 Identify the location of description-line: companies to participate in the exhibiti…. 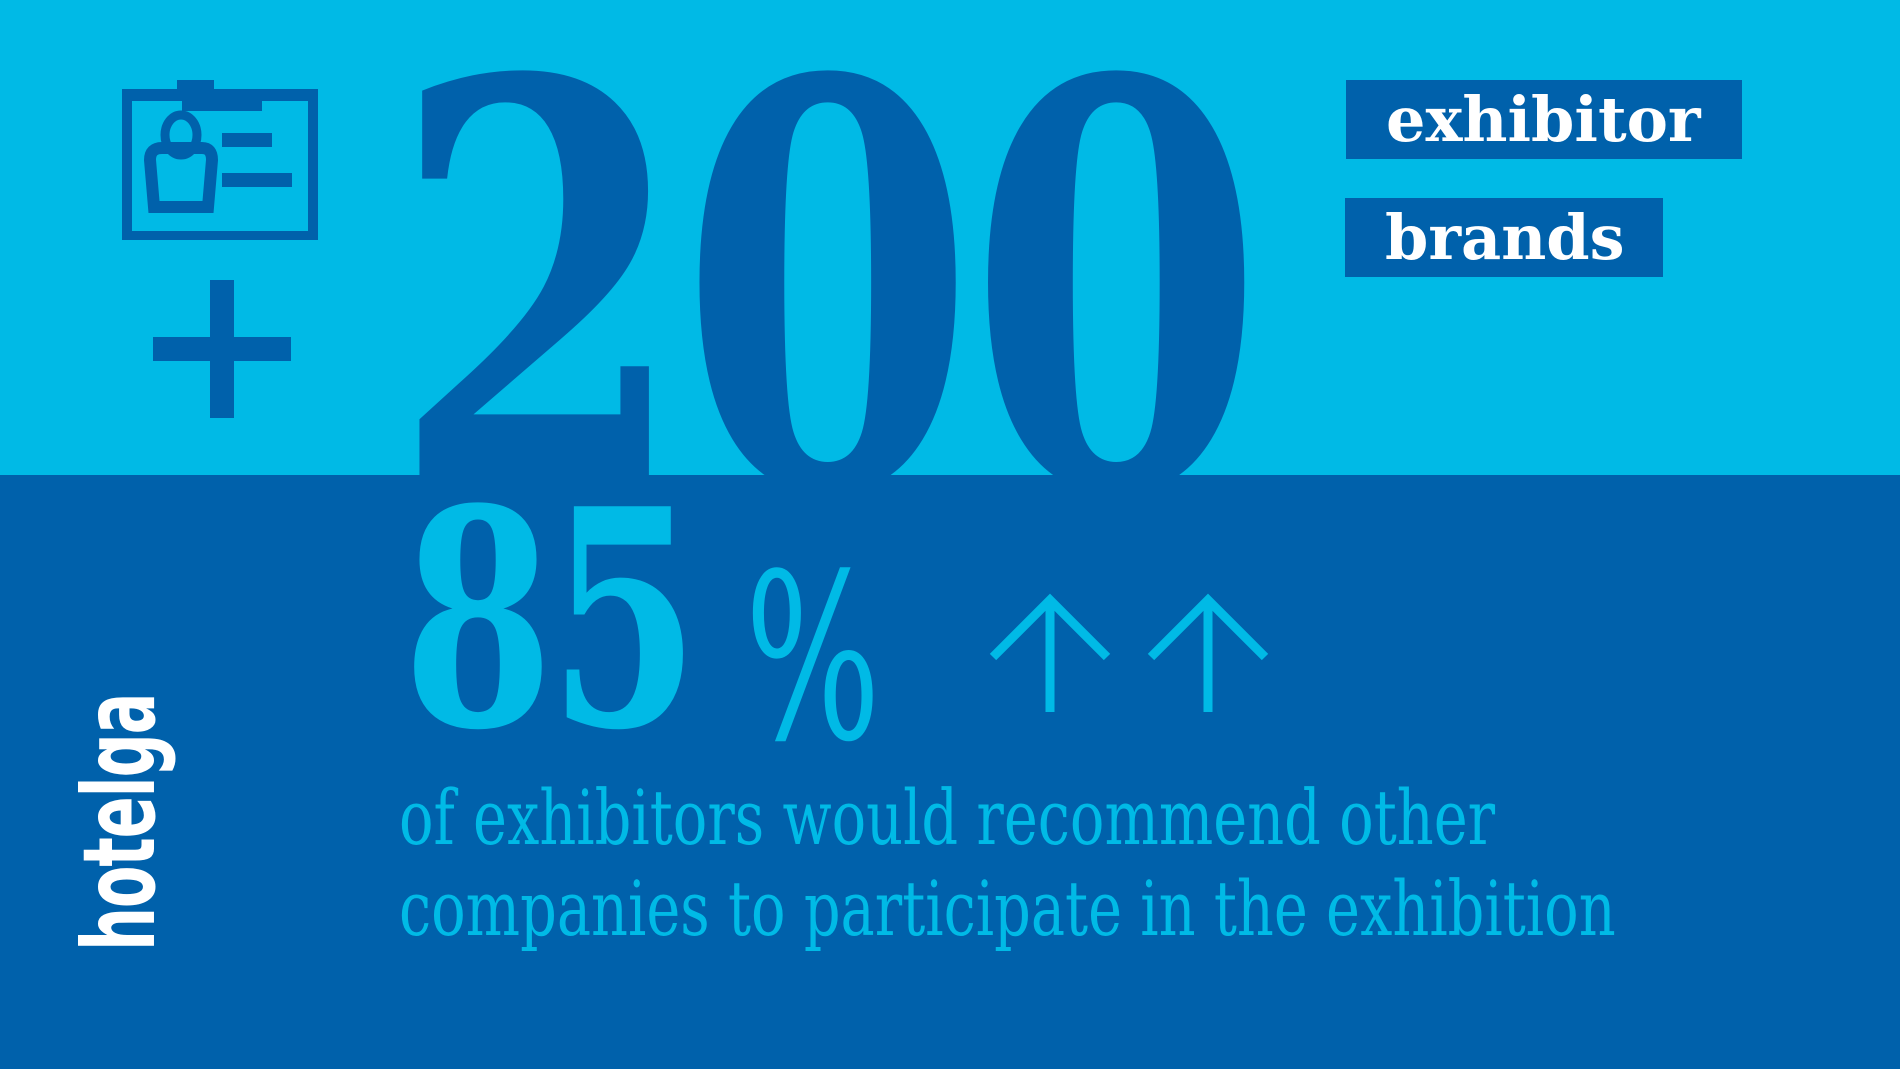
(1007, 908).